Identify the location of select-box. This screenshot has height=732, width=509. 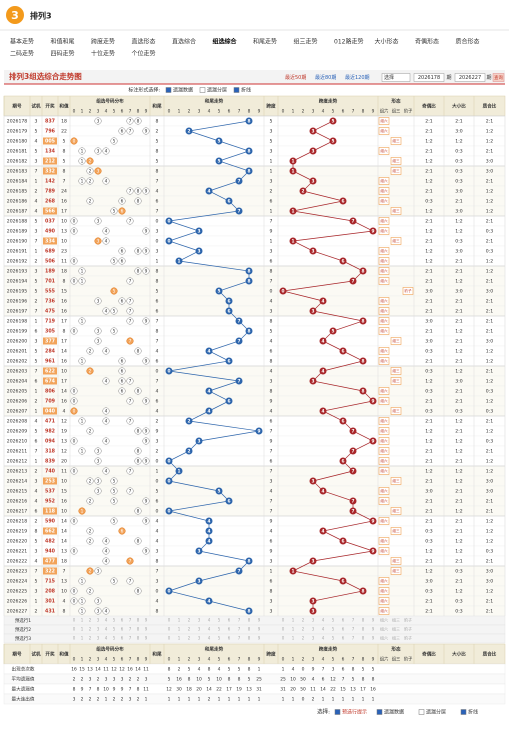
(396, 77).